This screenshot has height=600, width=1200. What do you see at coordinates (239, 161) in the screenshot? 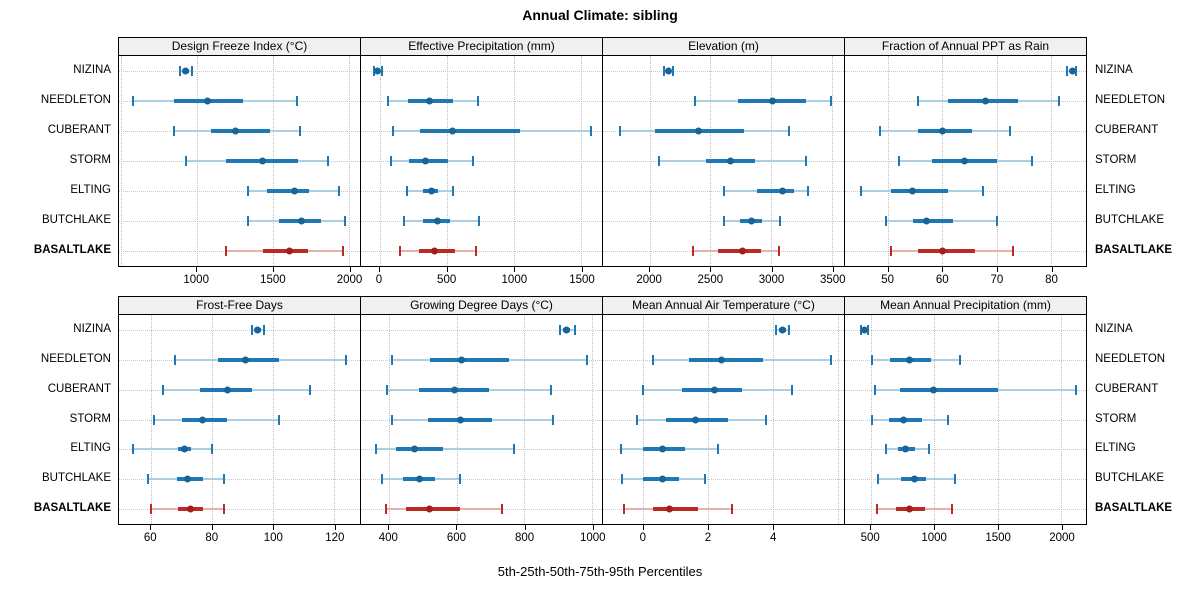
I see `panel-plot-design-freeze-index-c` at bounding box center [239, 161].